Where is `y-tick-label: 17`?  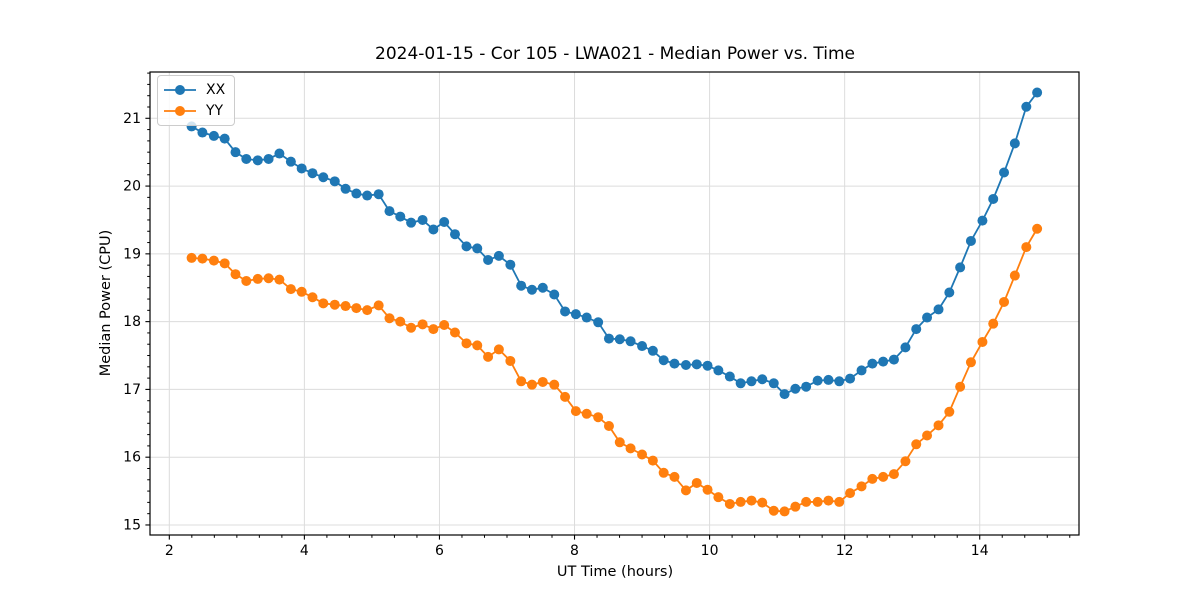 y-tick-label: 17 is located at coordinates (132, 390).